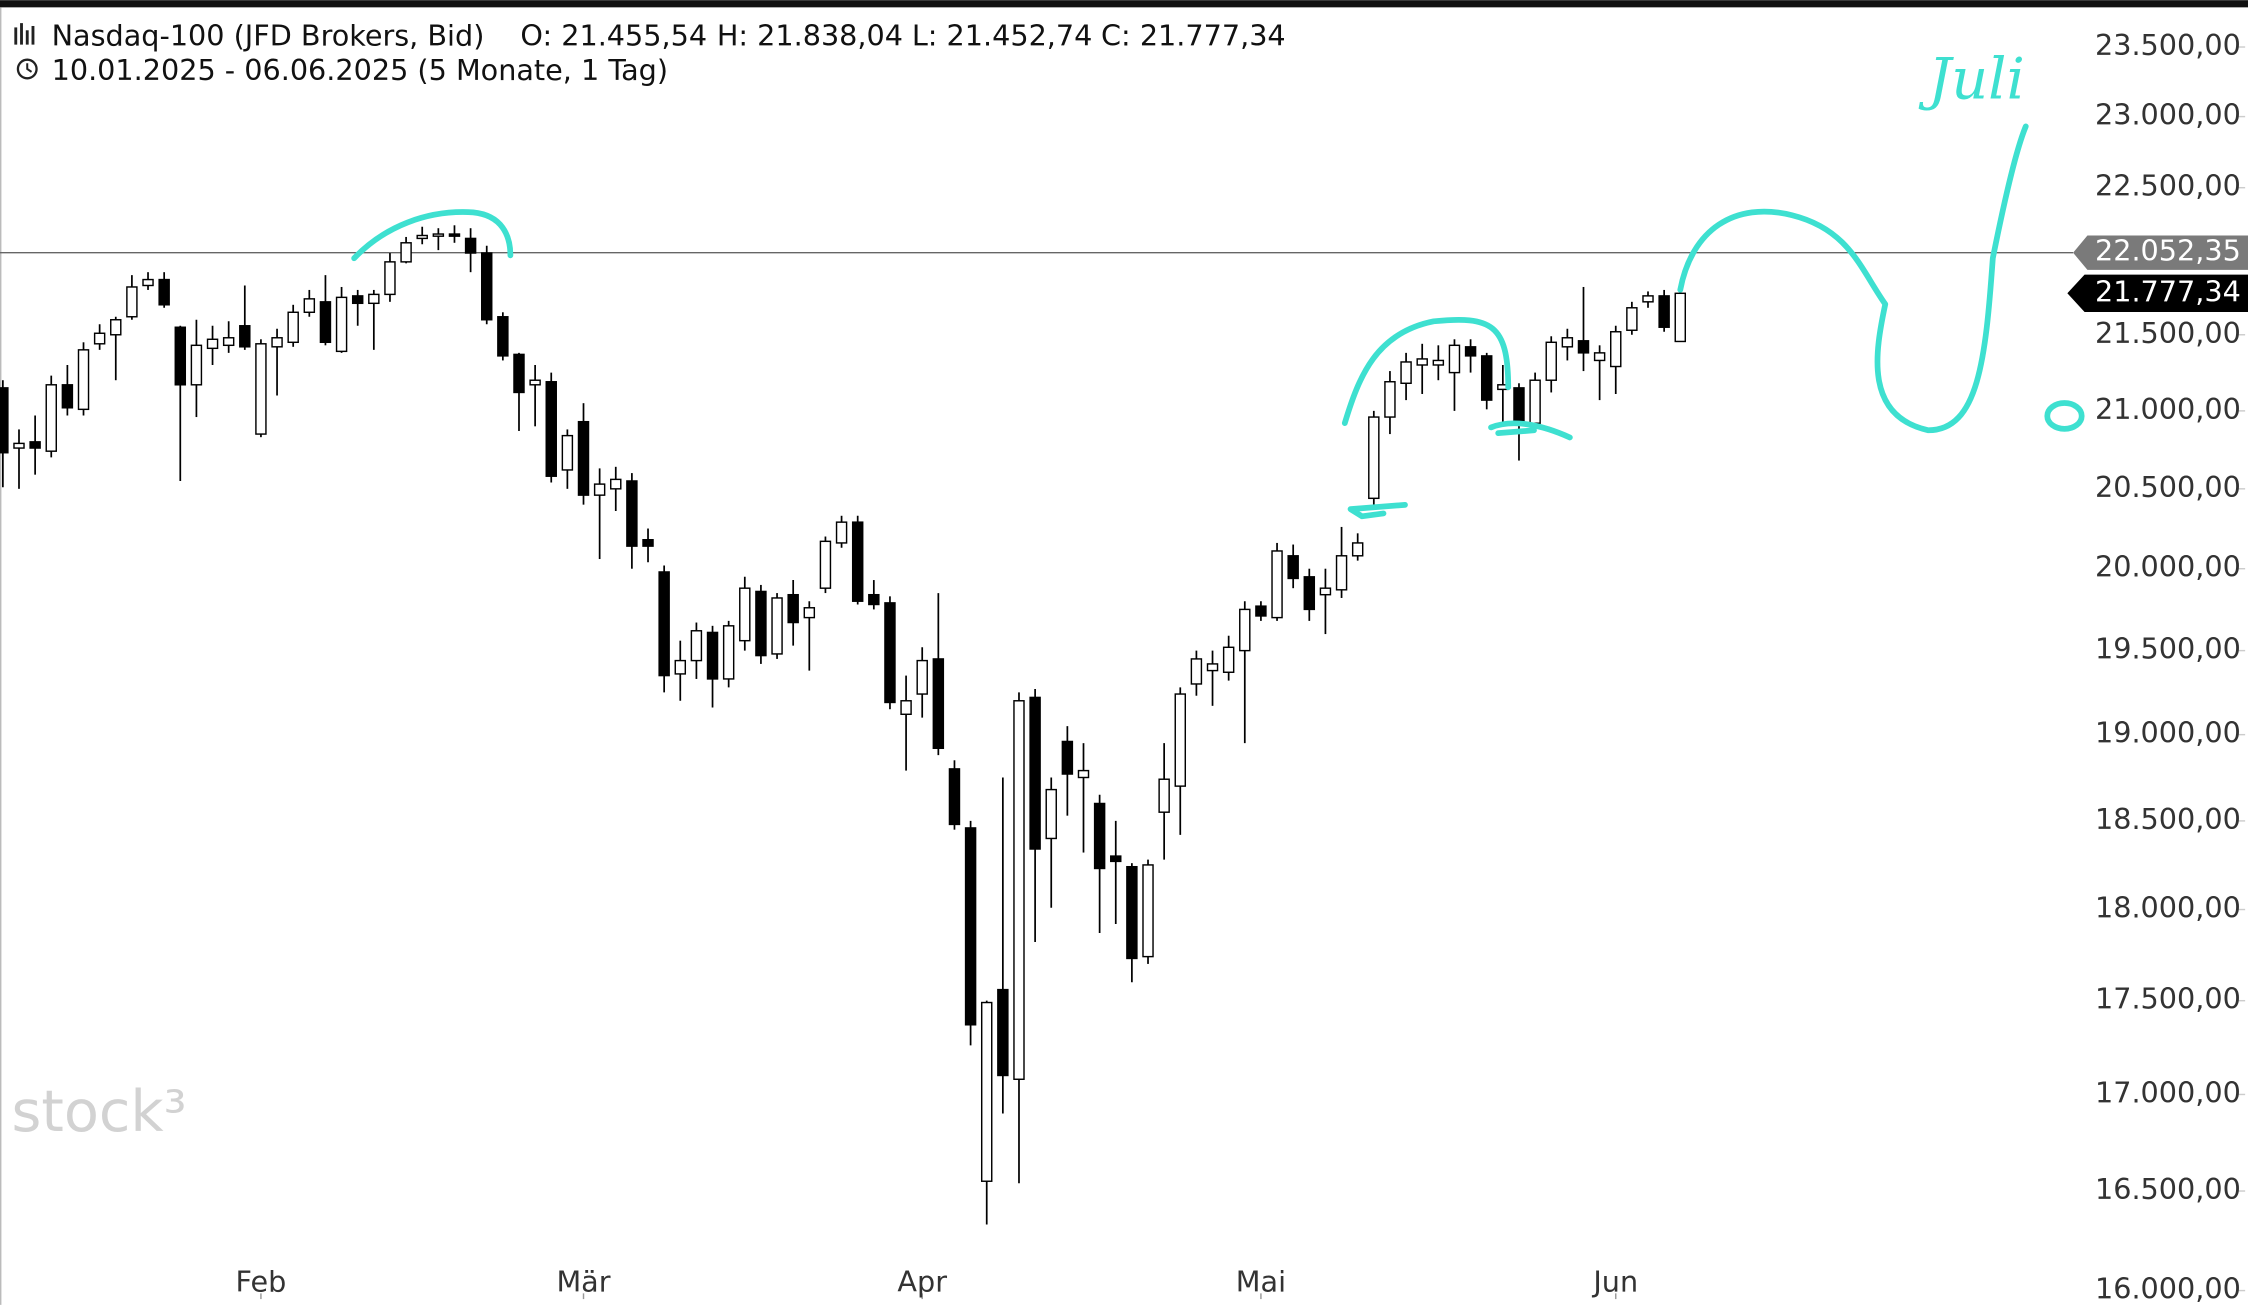 The height and width of the screenshot is (1305, 2248). I want to click on y-tick-label: 22.500,00, so click(2168, 186).